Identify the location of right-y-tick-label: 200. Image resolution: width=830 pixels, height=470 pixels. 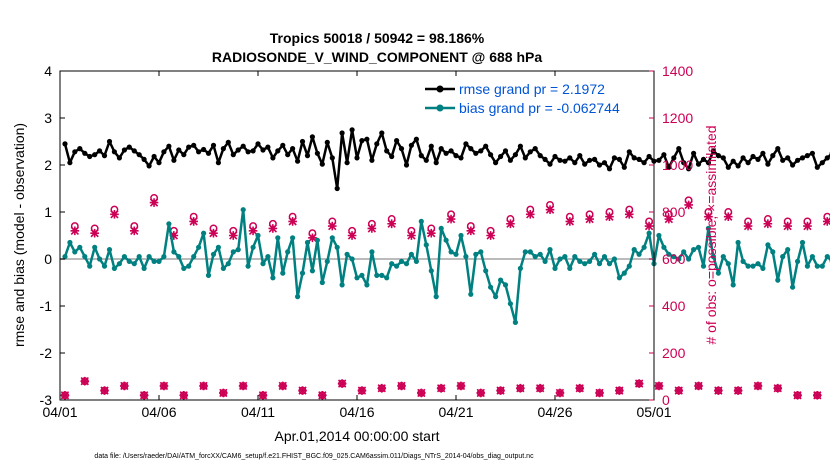
(674, 353).